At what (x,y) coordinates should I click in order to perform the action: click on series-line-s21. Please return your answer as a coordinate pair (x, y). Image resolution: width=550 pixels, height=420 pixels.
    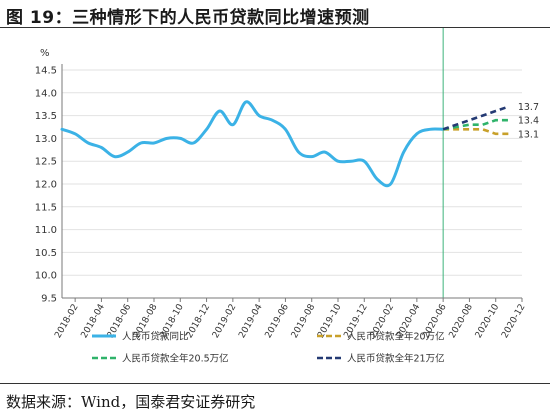
    Looking at the image, I should click on (476, 118).